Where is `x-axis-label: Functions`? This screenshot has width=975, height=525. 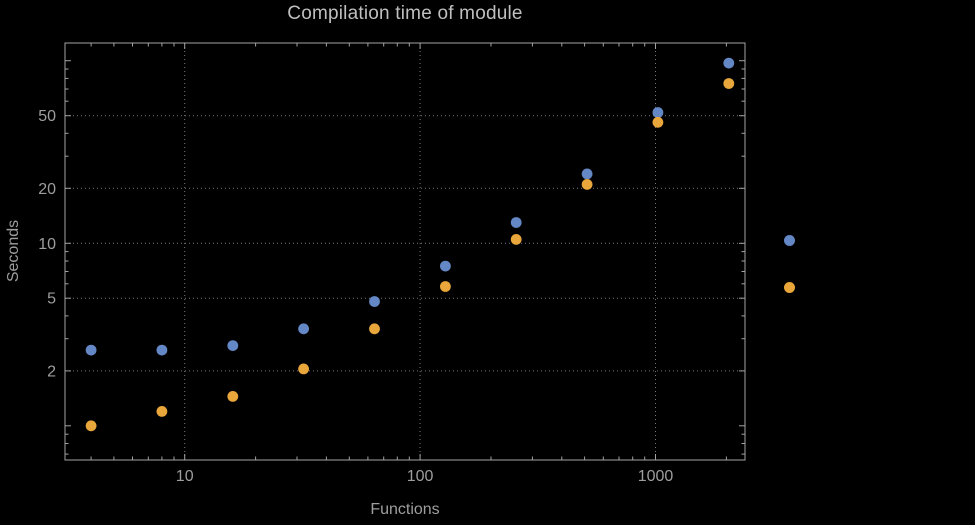
x-axis-label: Functions is located at coordinates (405, 509).